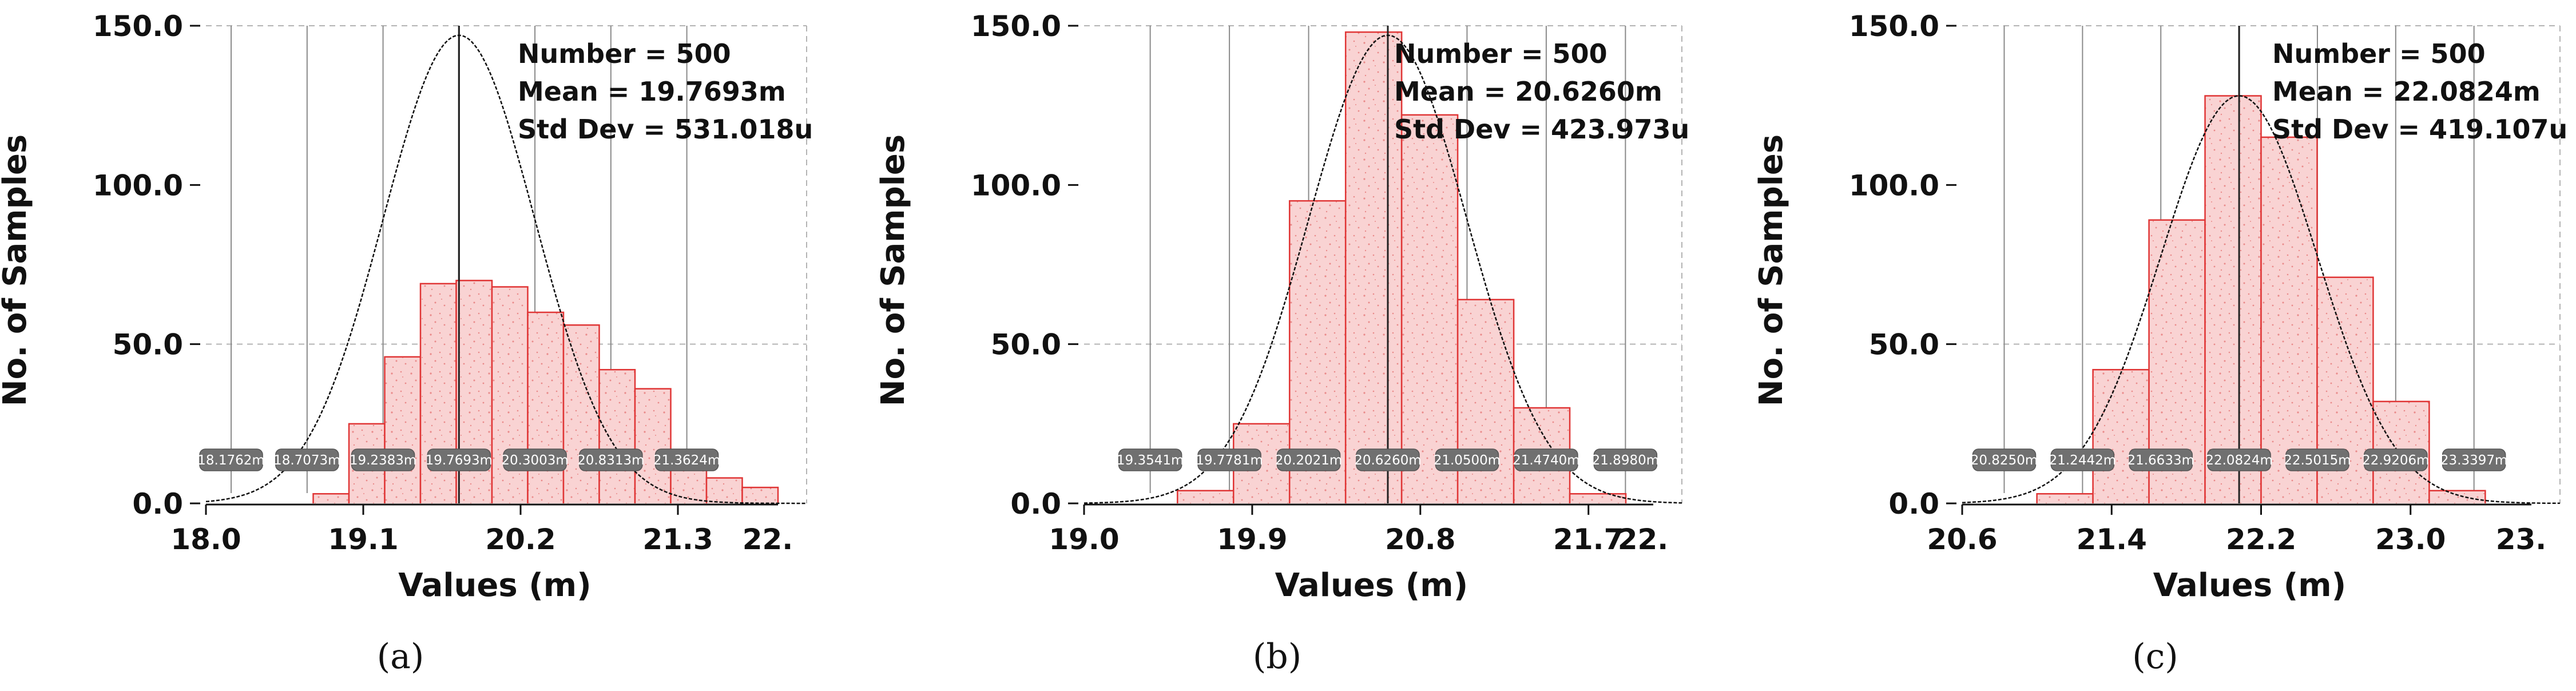 The image size is (2576, 691). Describe the element at coordinates (2317, 459) in the screenshot. I see `sigma-marker-label: 22.5015m` at that location.